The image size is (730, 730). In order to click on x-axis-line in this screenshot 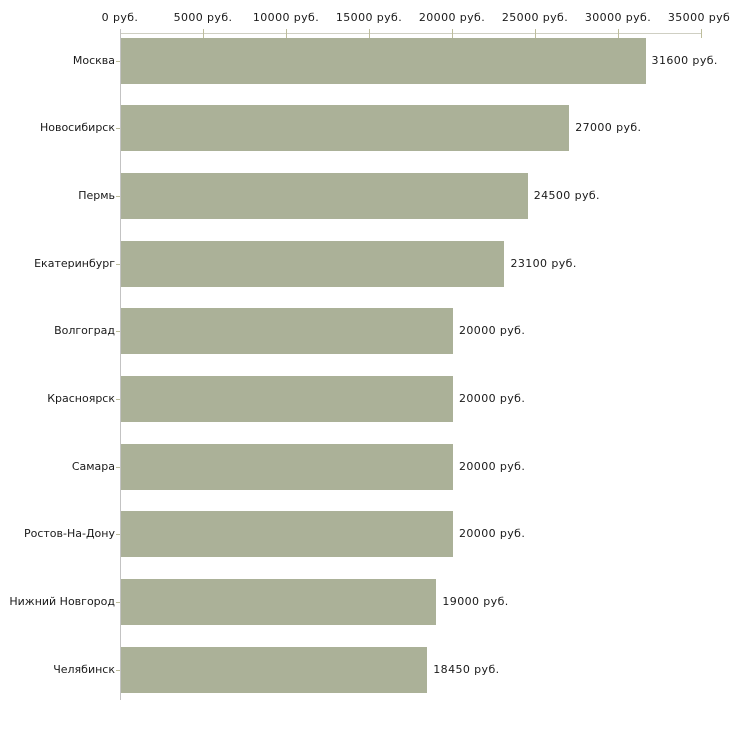, I will do `click(411, 33)`.